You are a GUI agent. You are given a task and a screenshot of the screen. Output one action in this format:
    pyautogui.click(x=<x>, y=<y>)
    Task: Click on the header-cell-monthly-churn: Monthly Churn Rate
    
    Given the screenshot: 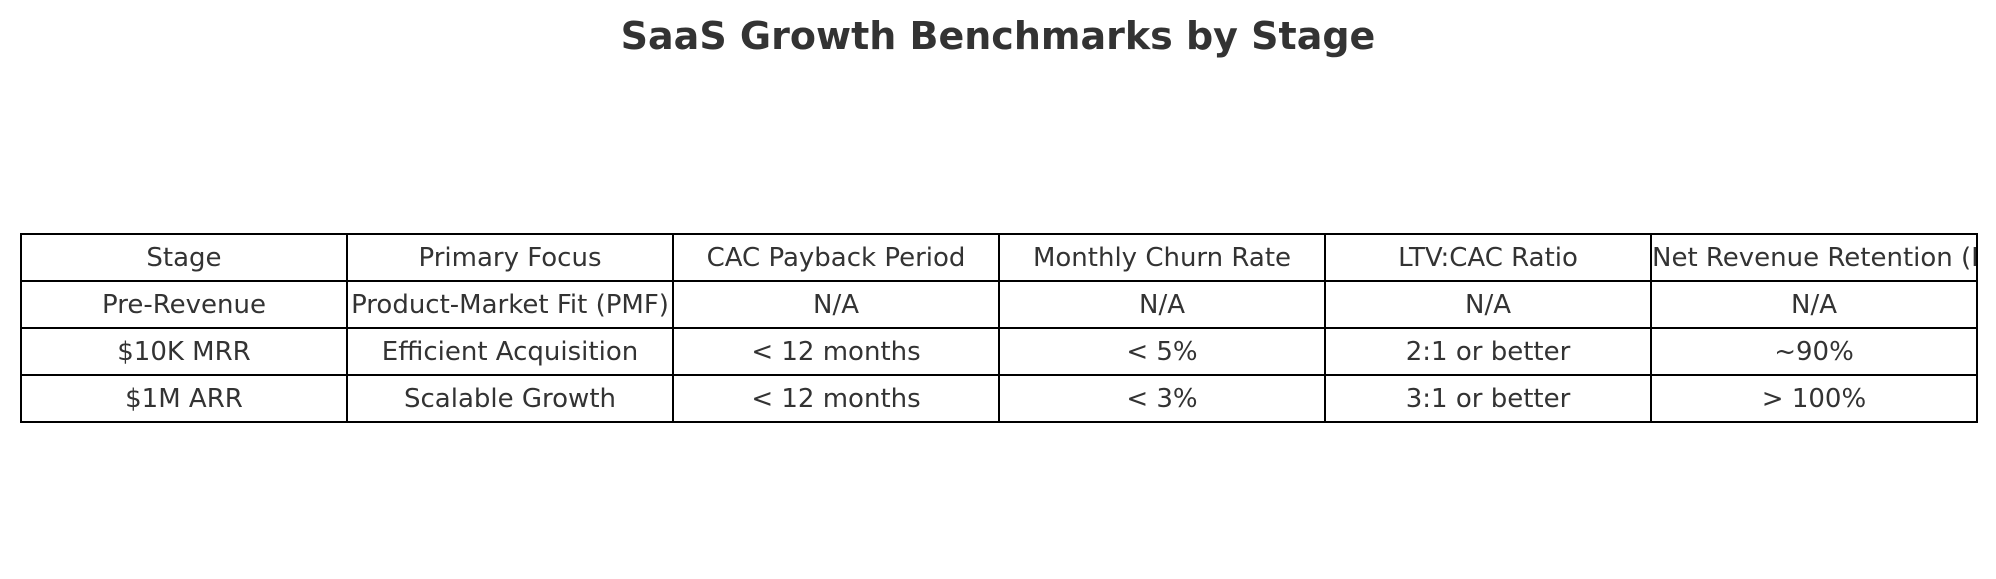 What is the action you would take?
    pyautogui.click(x=1162, y=257)
    